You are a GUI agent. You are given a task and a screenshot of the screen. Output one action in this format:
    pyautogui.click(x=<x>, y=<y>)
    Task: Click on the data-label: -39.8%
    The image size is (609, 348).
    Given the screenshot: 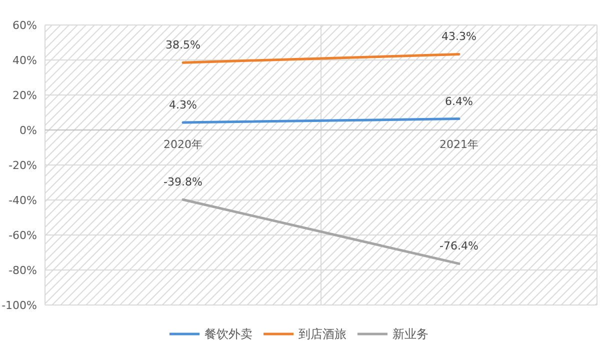 What is the action you would take?
    pyautogui.click(x=183, y=182)
    